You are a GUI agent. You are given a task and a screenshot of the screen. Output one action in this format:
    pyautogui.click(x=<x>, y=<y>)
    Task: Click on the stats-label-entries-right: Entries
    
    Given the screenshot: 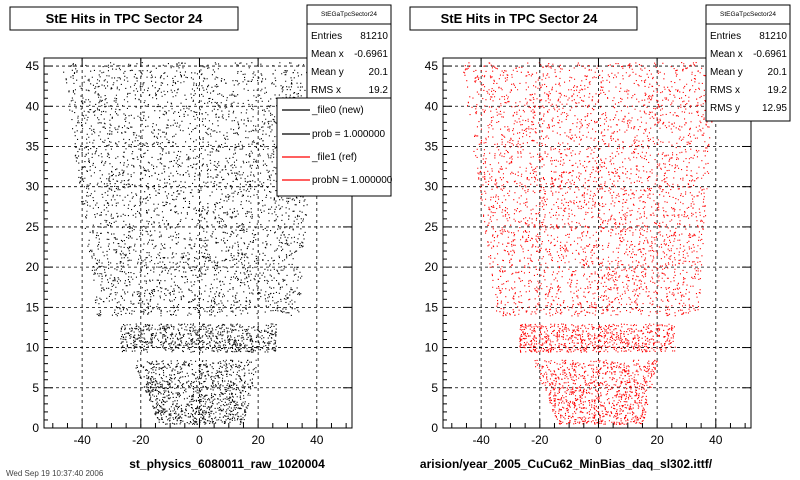 What is the action you would take?
    pyautogui.click(x=725, y=36)
    